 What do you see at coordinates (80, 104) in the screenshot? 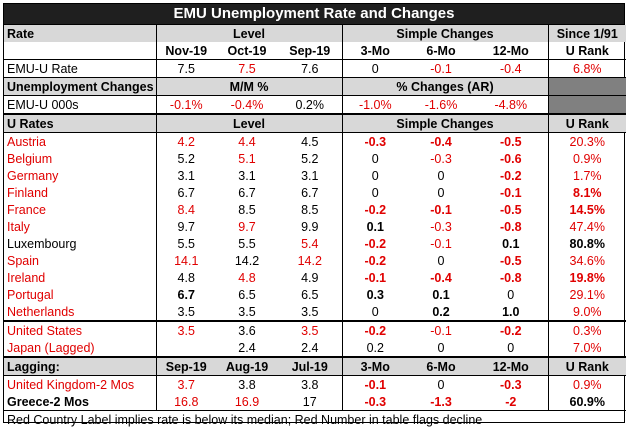
I see `row-label: EMU-U 000s` at bounding box center [80, 104].